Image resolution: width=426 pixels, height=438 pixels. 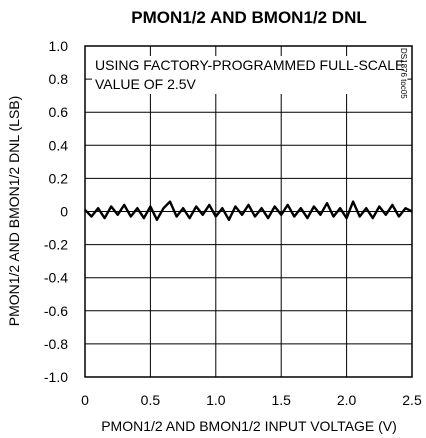 What do you see at coordinates (216, 400) in the screenshot?
I see `x-tick-label: 1.0` at bounding box center [216, 400].